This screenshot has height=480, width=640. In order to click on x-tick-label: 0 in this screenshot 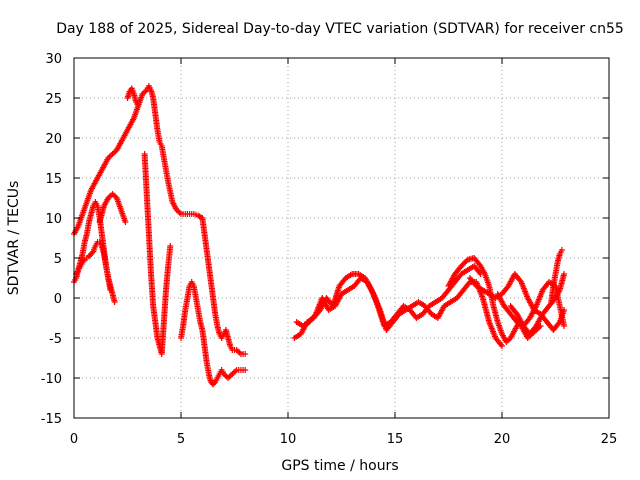, I will do `click(74, 439)`.